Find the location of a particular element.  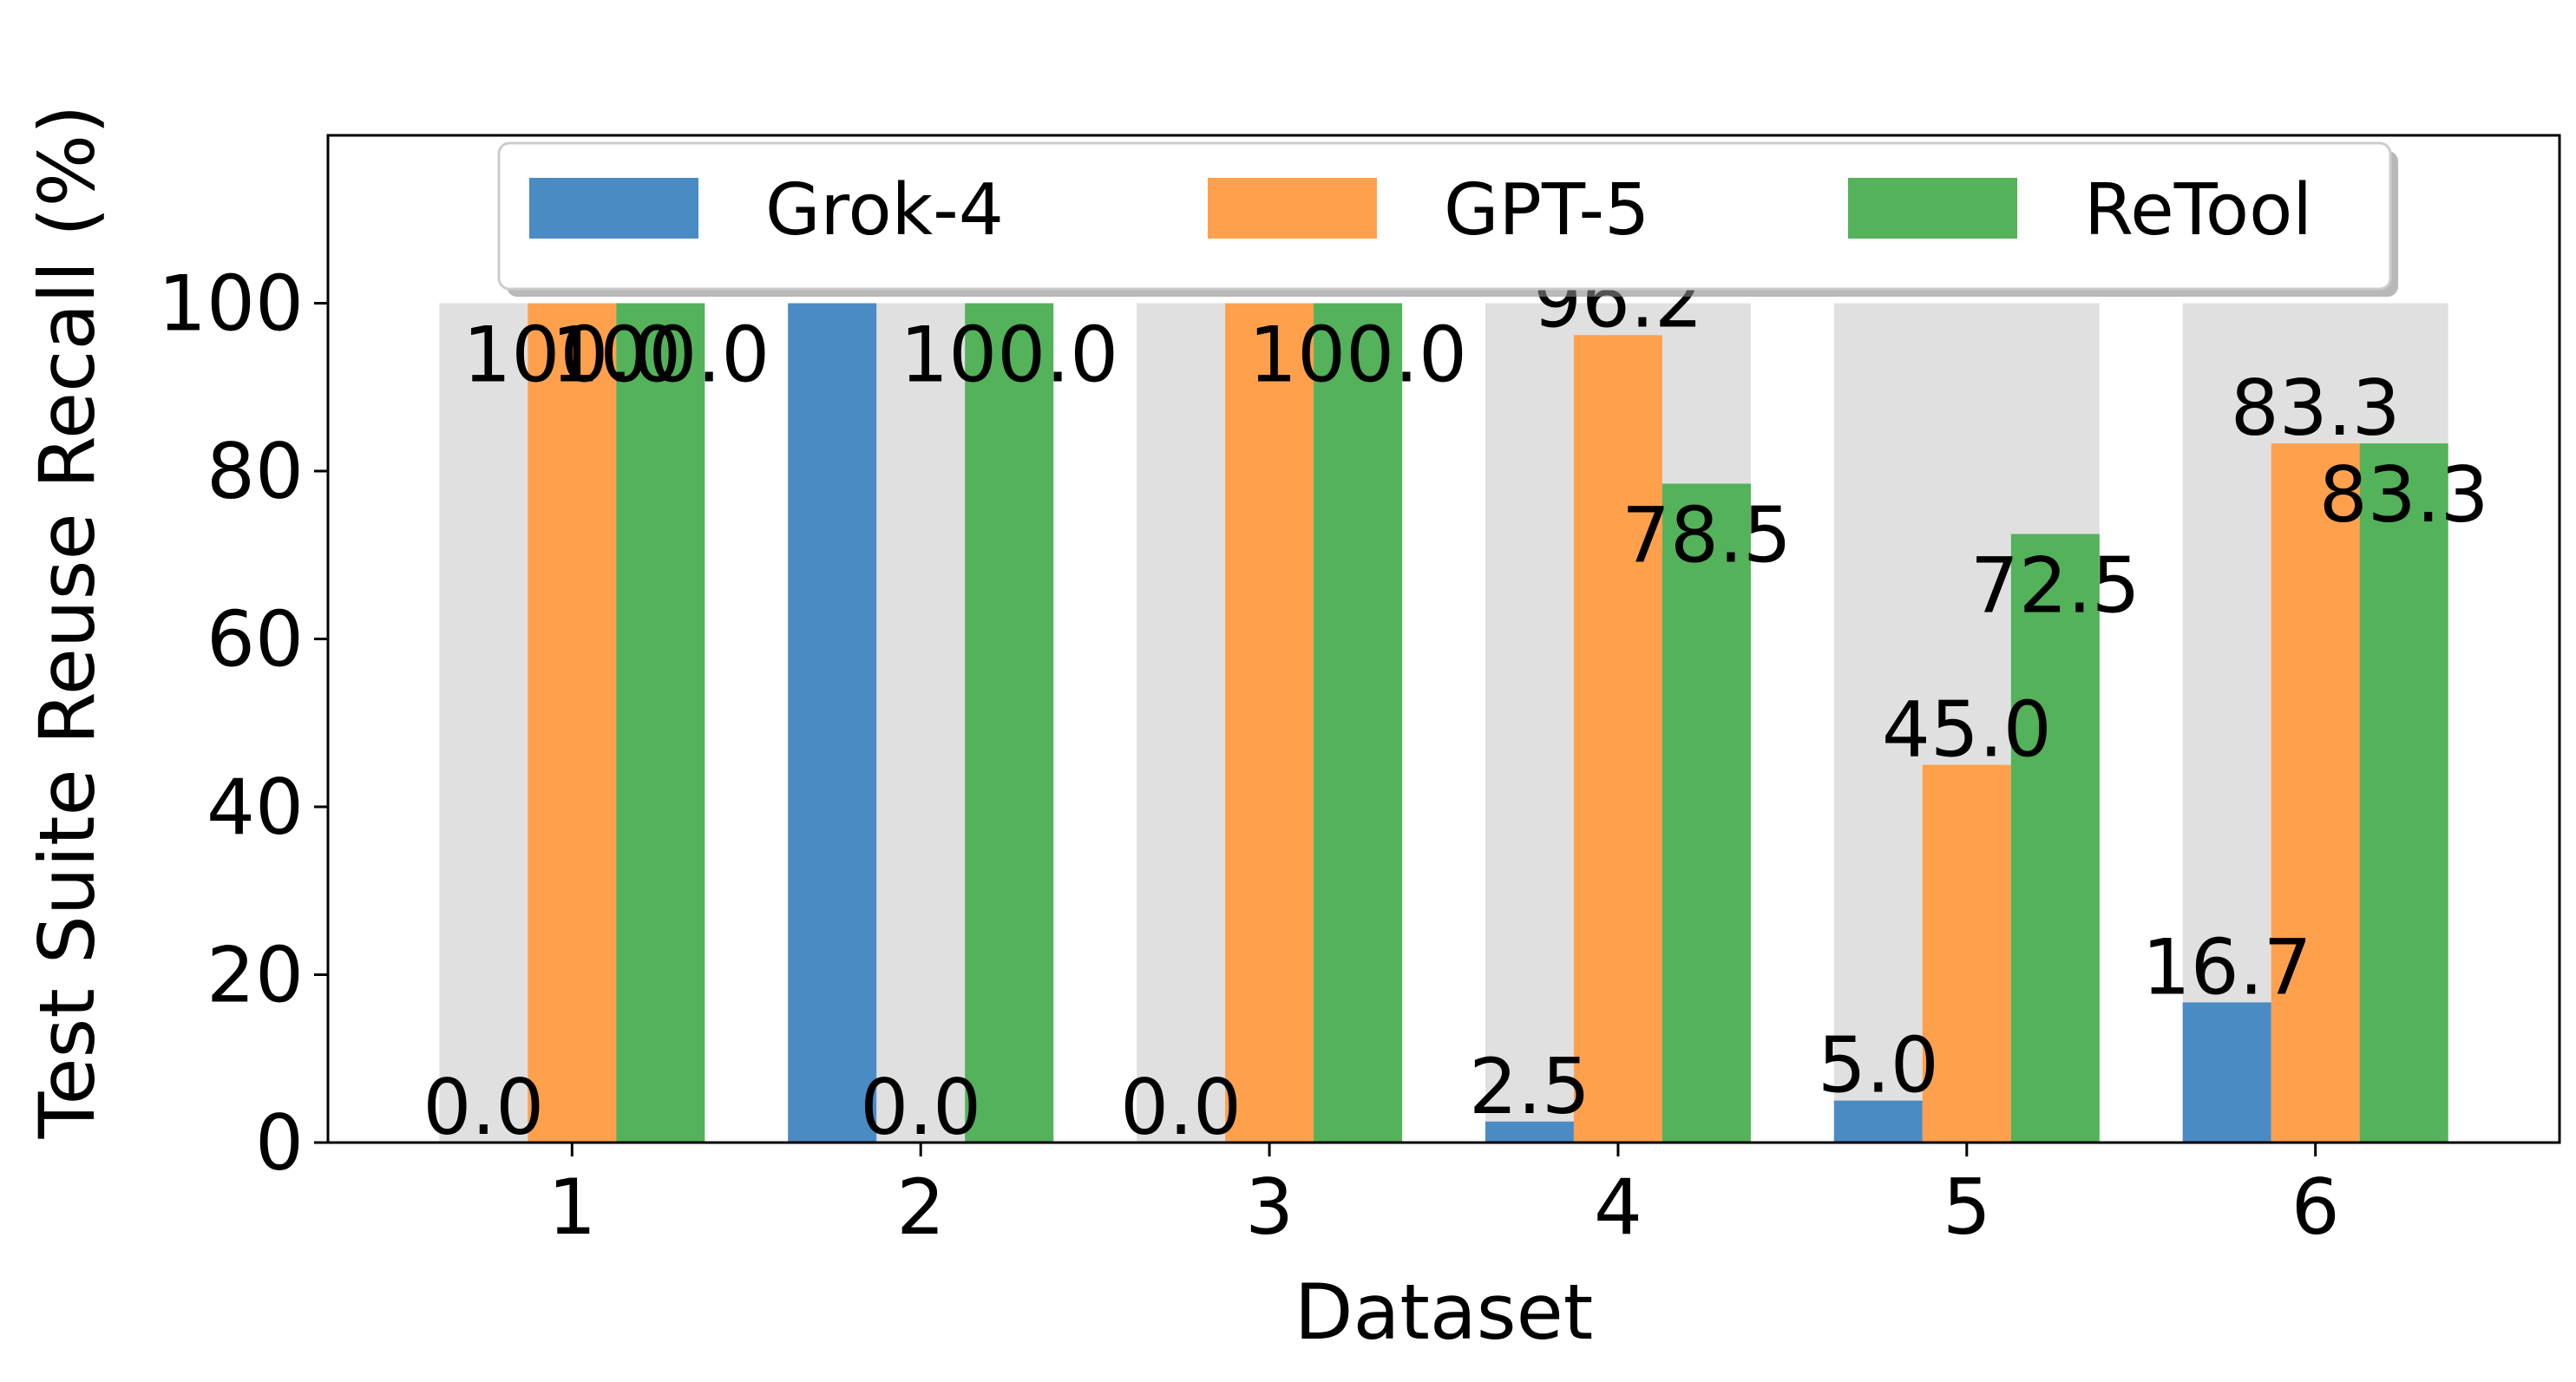

x-tick-label: 3 is located at coordinates (1269, 1207).